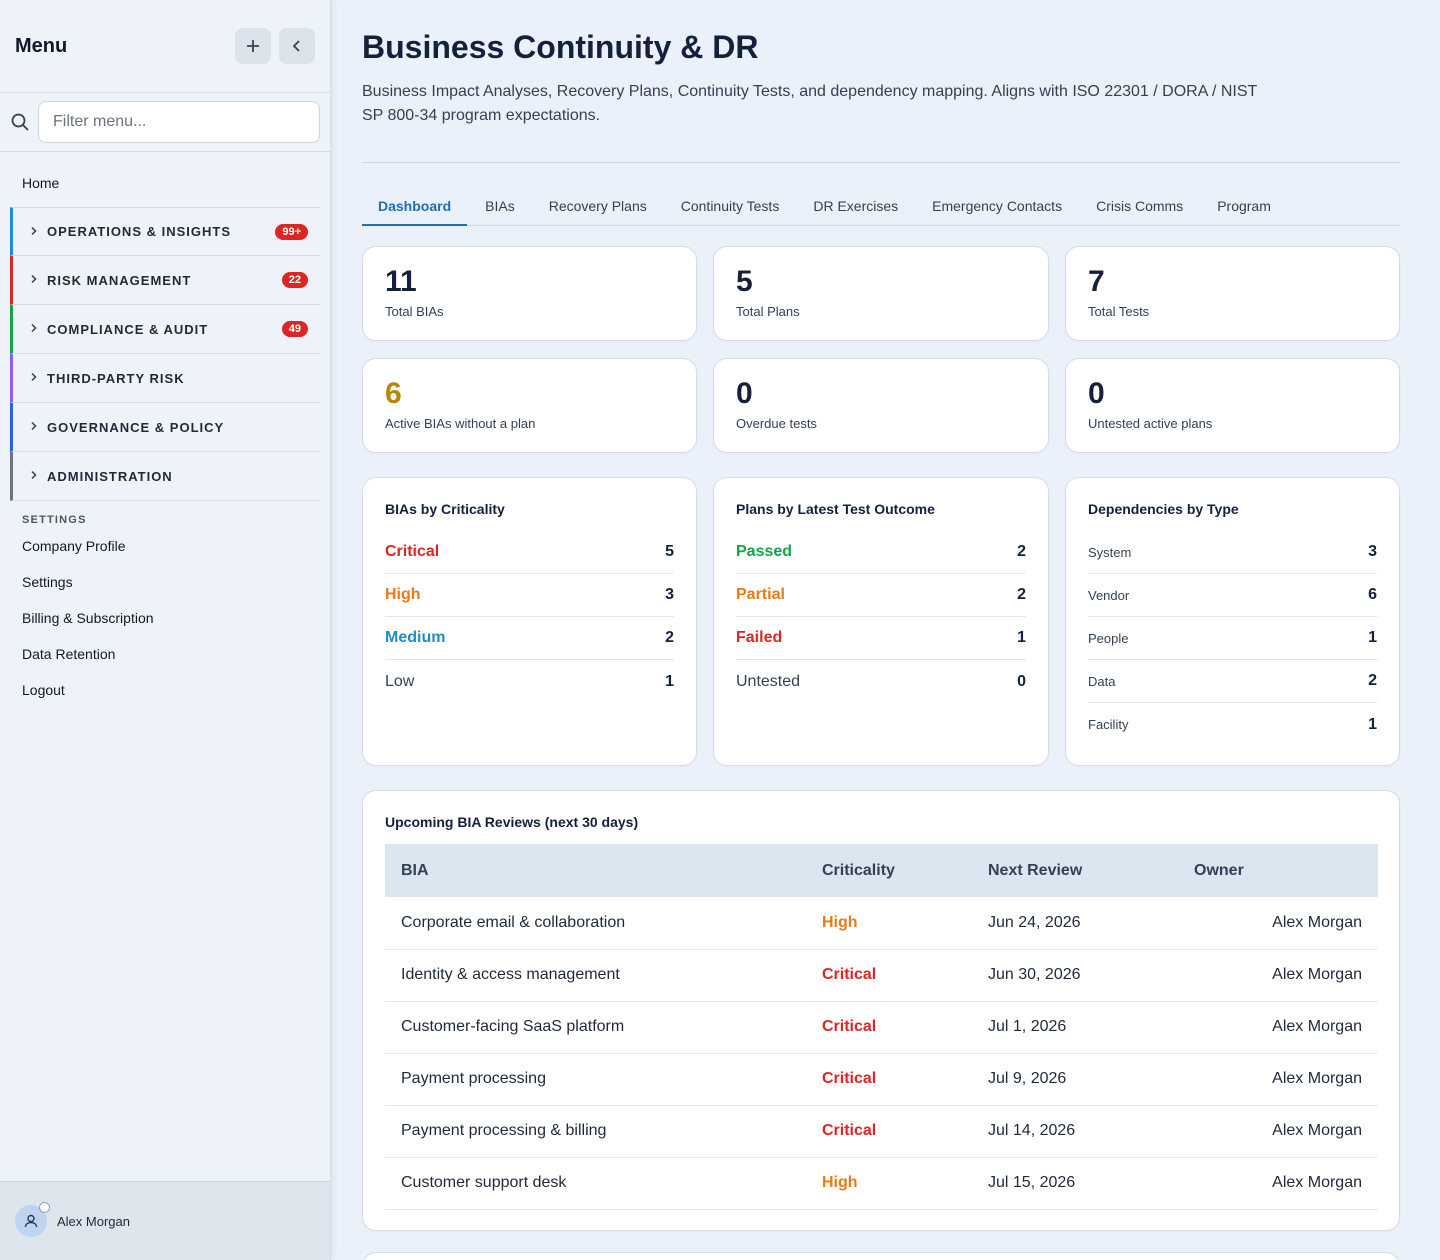  What do you see at coordinates (128, 329) in the screenshot?
I see `sidebar-section-label: COMPLIANCE & AUDIT` at bounding box center [128, 329].